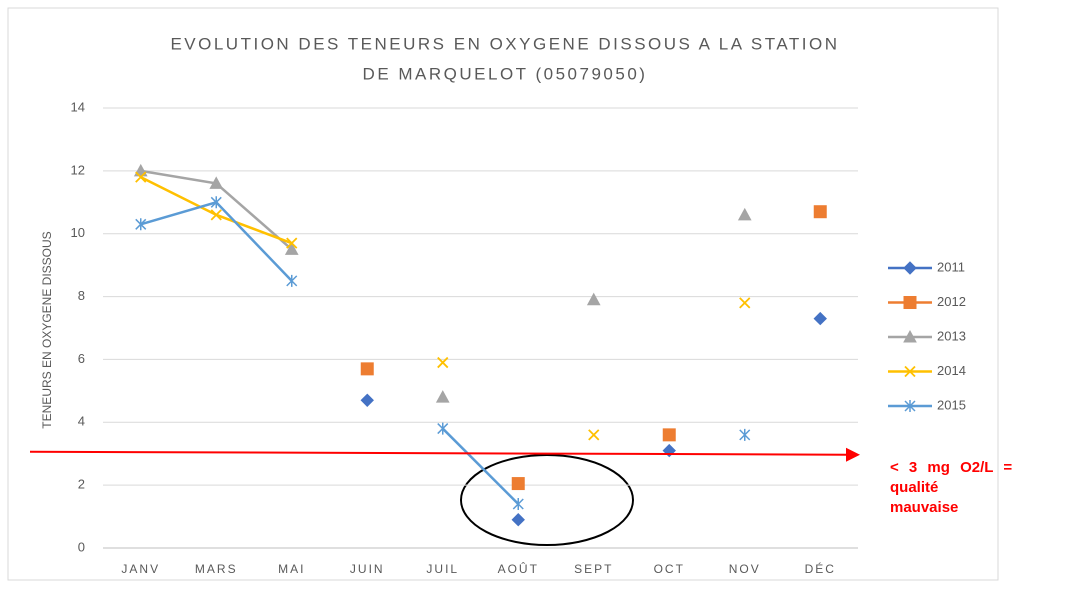 This screenshot has width=1070, height=590. I want to click on y-tick-label: 10, so click(78, 232).